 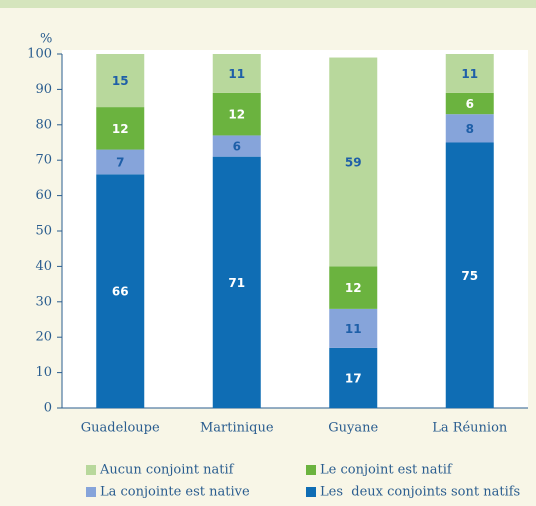 What do you see at coordinates (43, 337) in the screenshot?
I see `y-tick-label: 20` at bounding box center [43, 337].